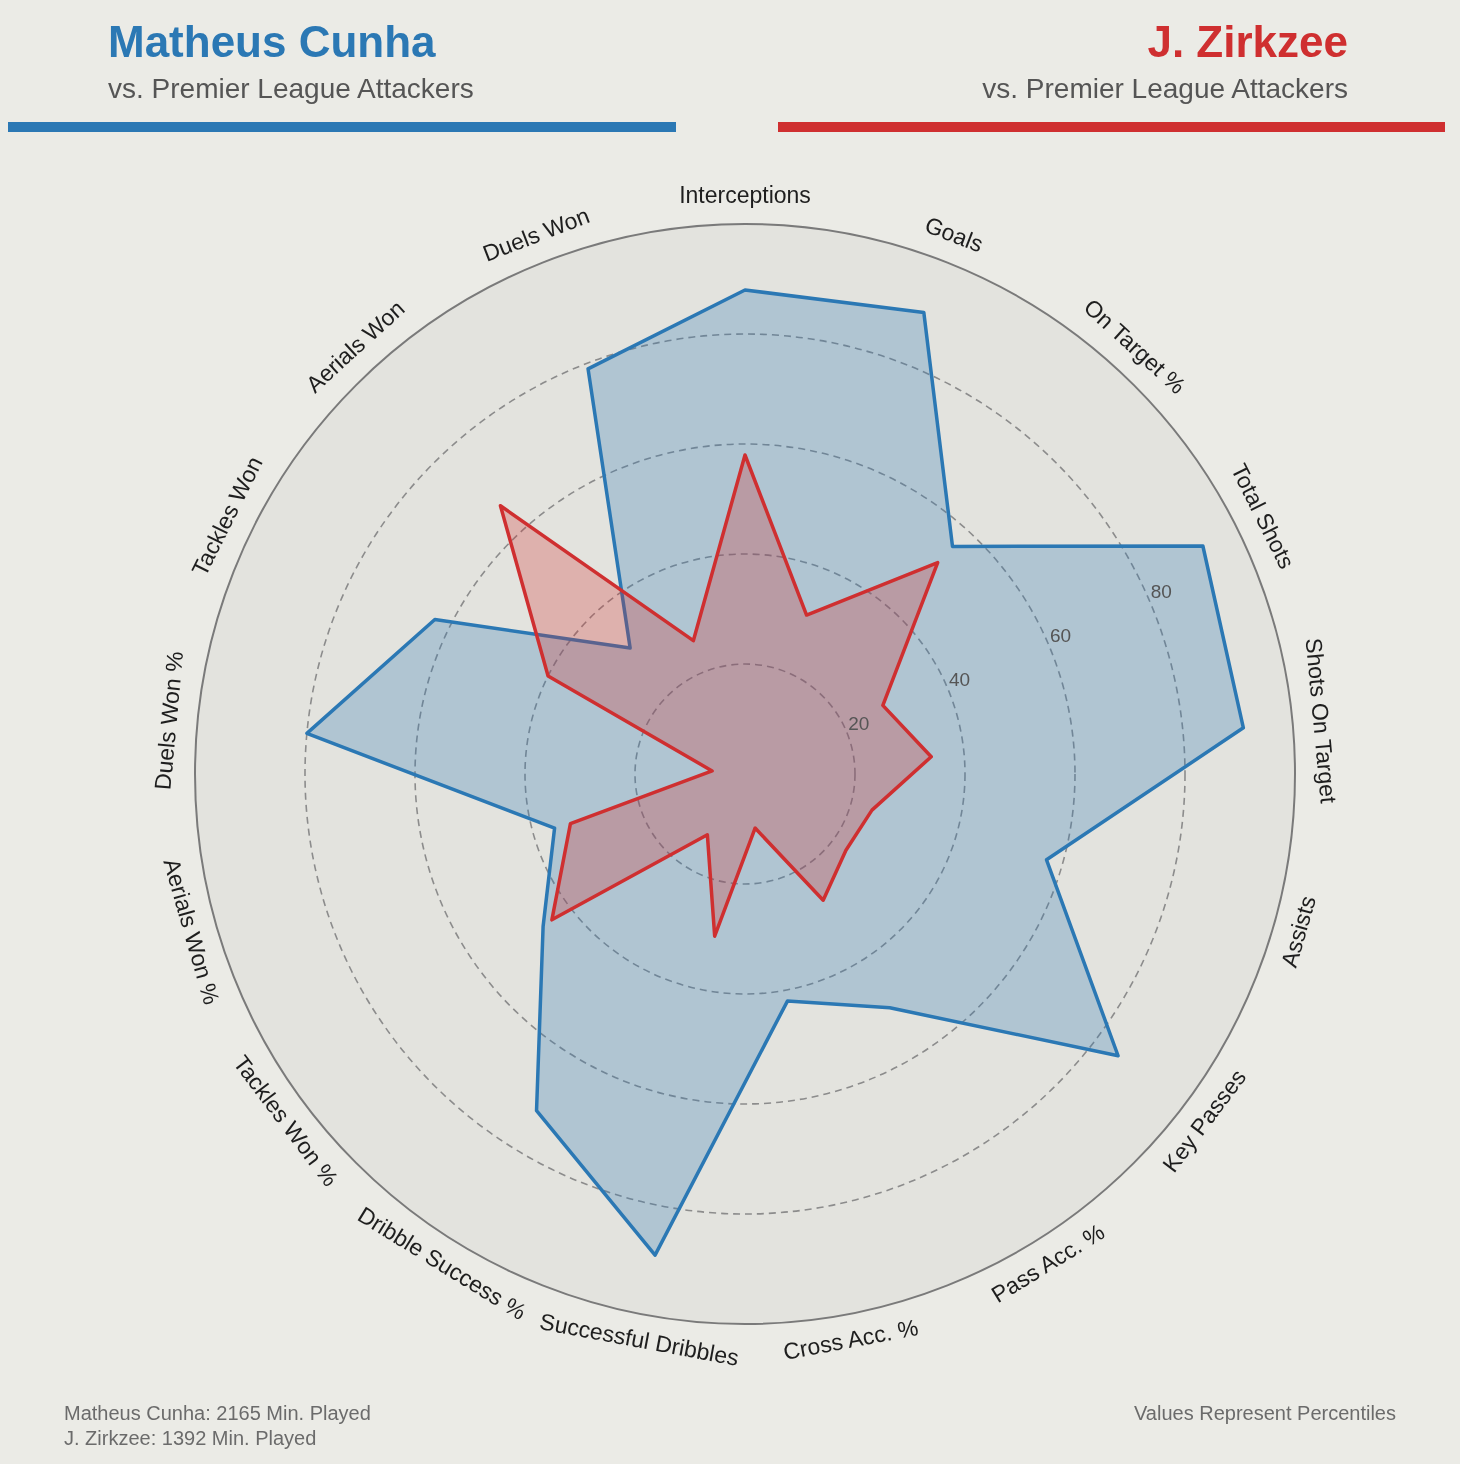 Image resolution: width=1460 pixels, height=1464 pixels. Describe the element at coordinates (859, 723) in the screenshot. I see `y-tick-label: 20` at that location.